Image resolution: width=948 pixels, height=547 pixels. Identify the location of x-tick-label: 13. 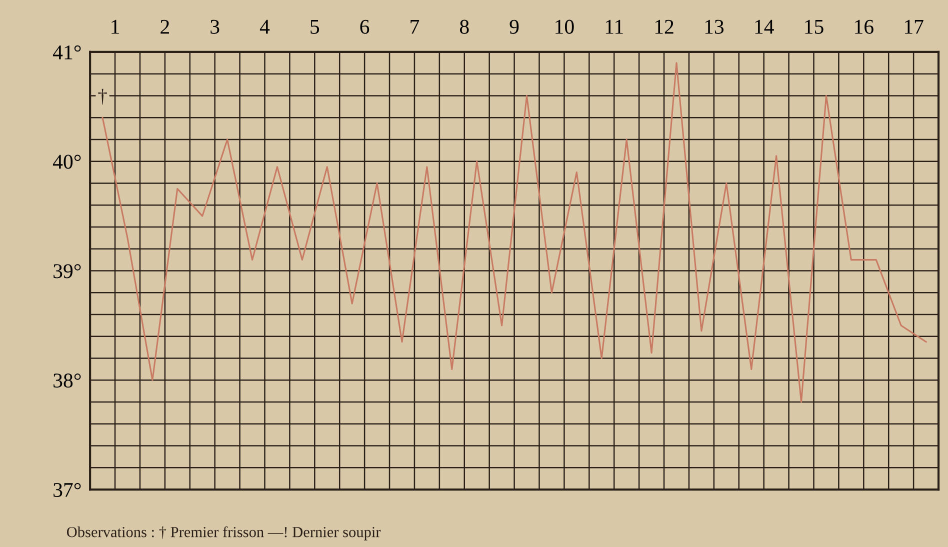
(714, 27).